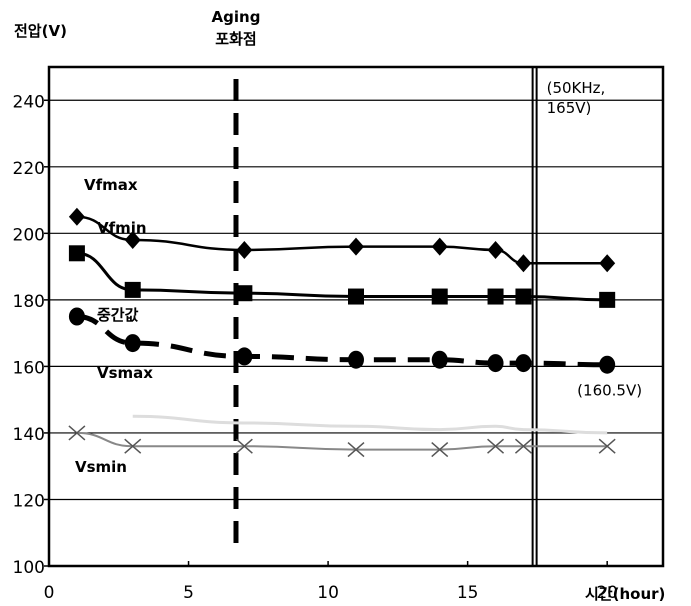 The image size is (691, 606). Describe the element at coordinates (101, 467) in the screenshot. I see `series-label: Vsmin` at that location.